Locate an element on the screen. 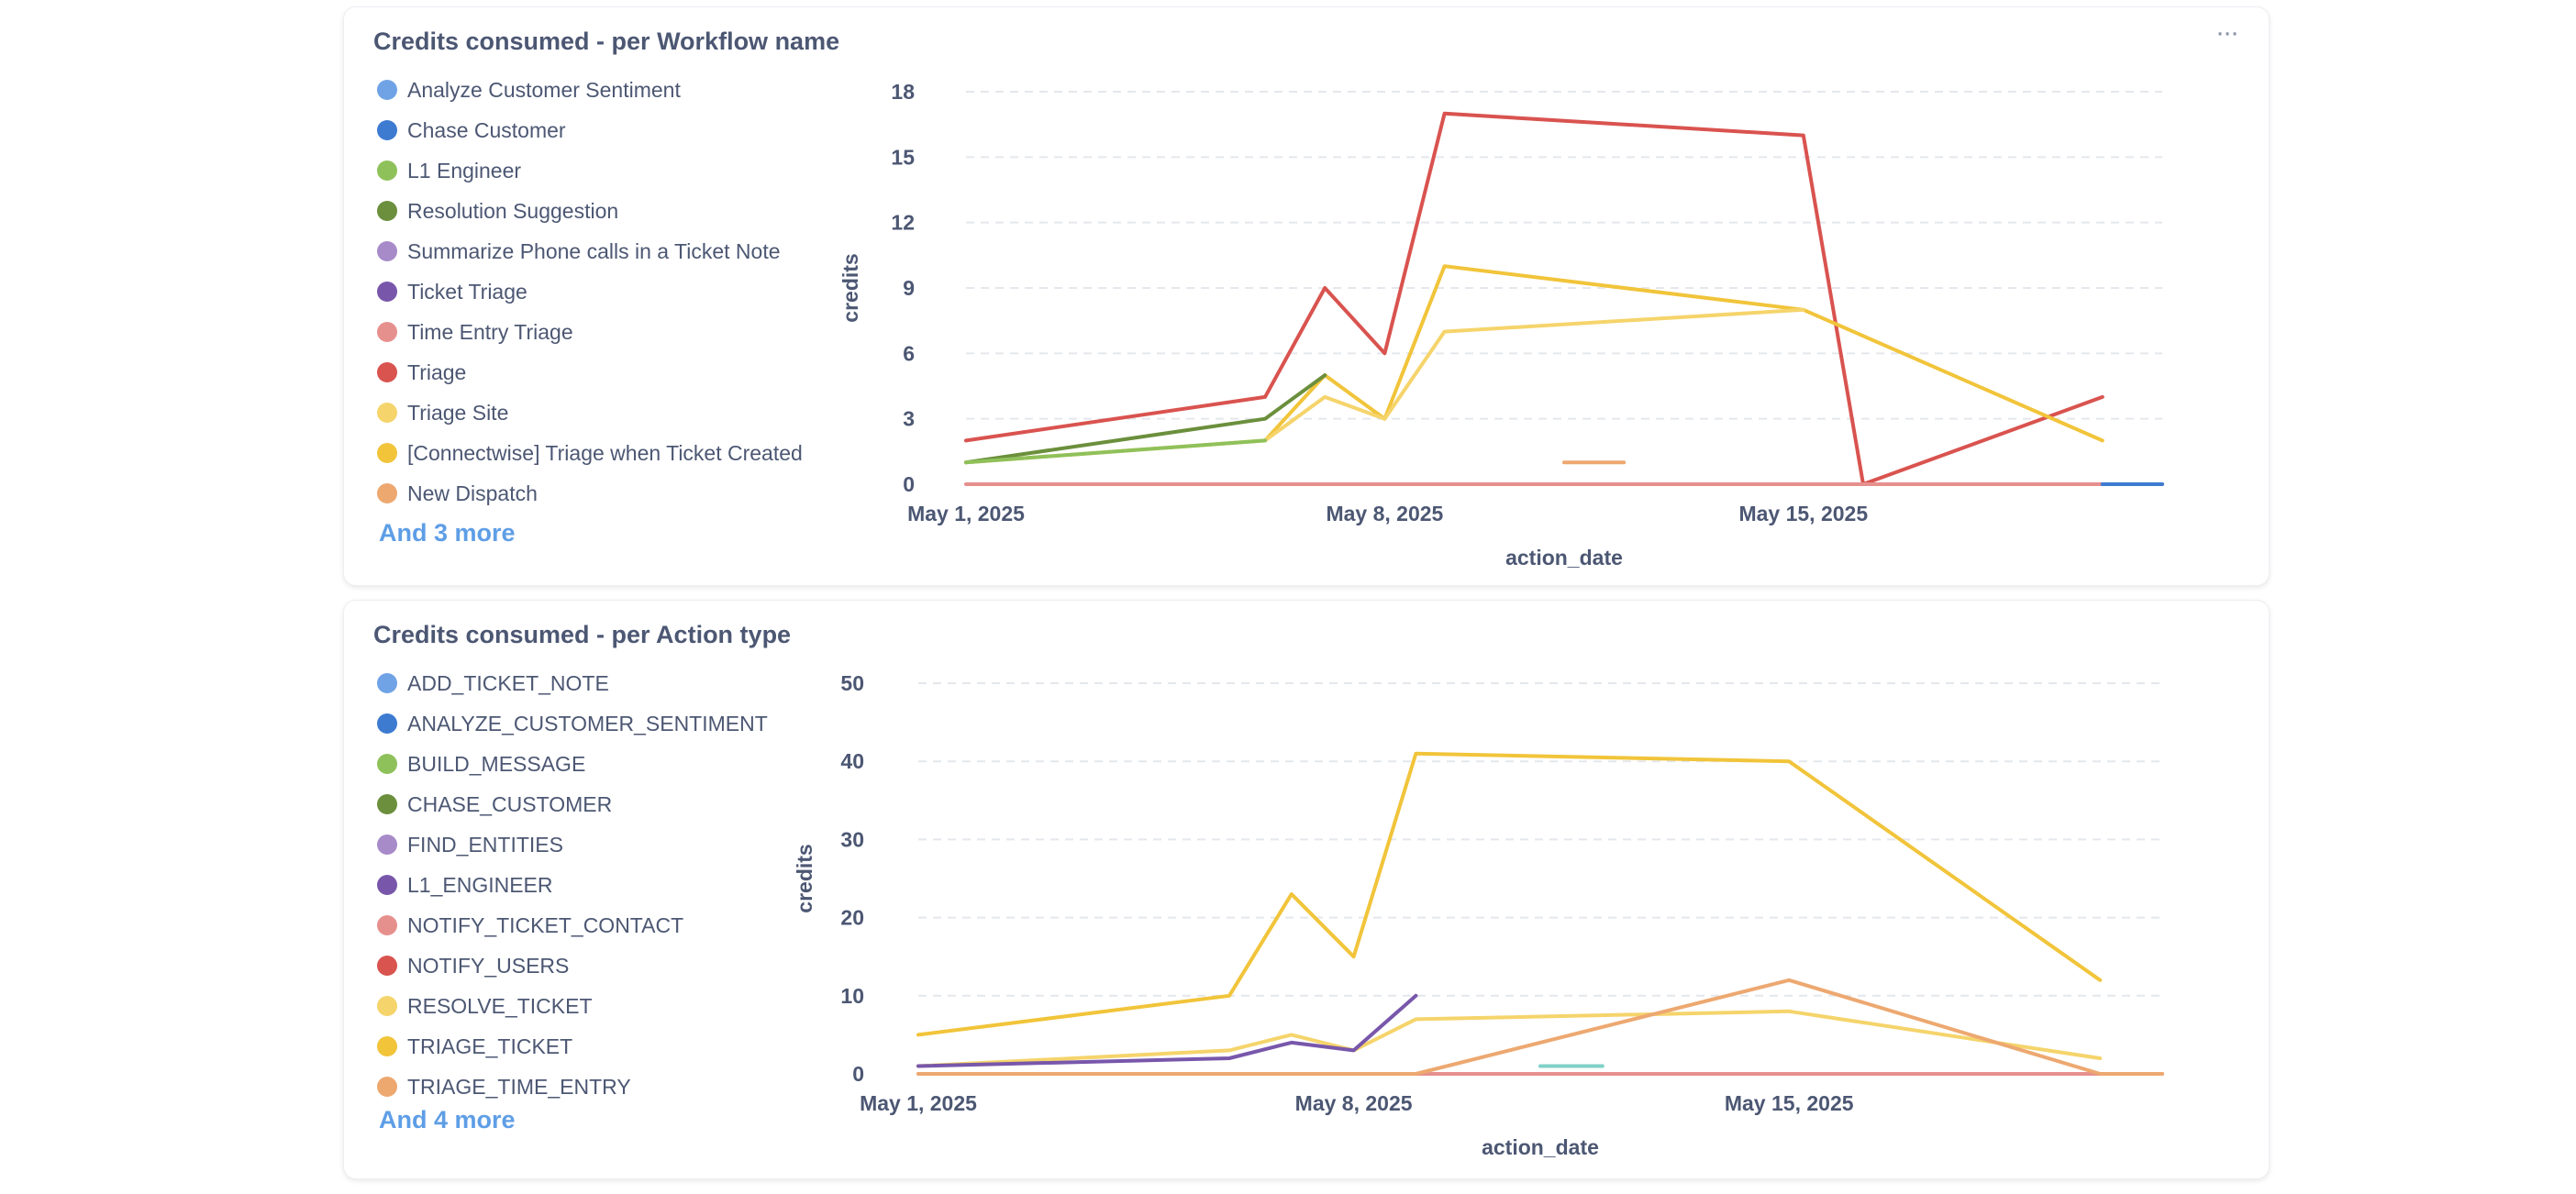 This screenshot has height=1194, width=2576. y-tick-label: 20 is located at coordinates (852, 918).